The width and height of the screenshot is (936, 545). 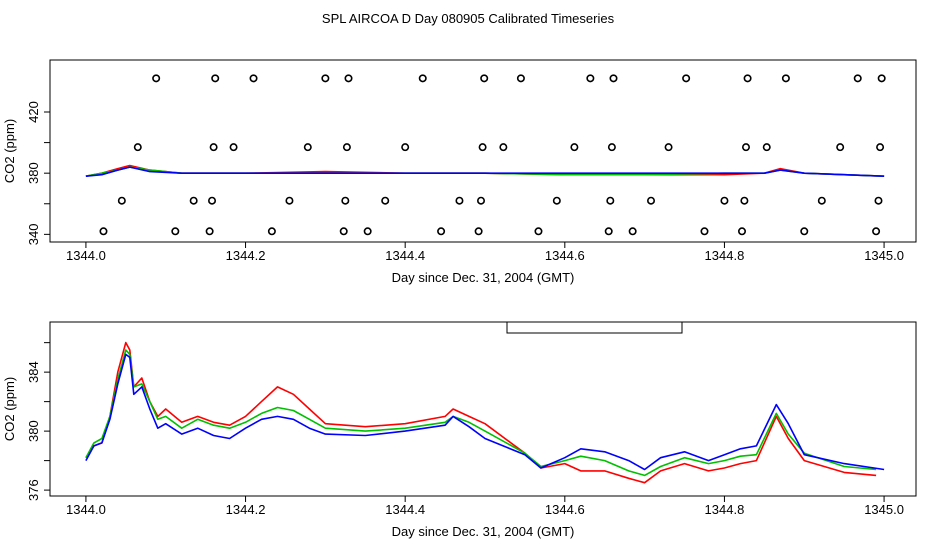 I want to click on series-line-blue, so click(x=485, y=171).